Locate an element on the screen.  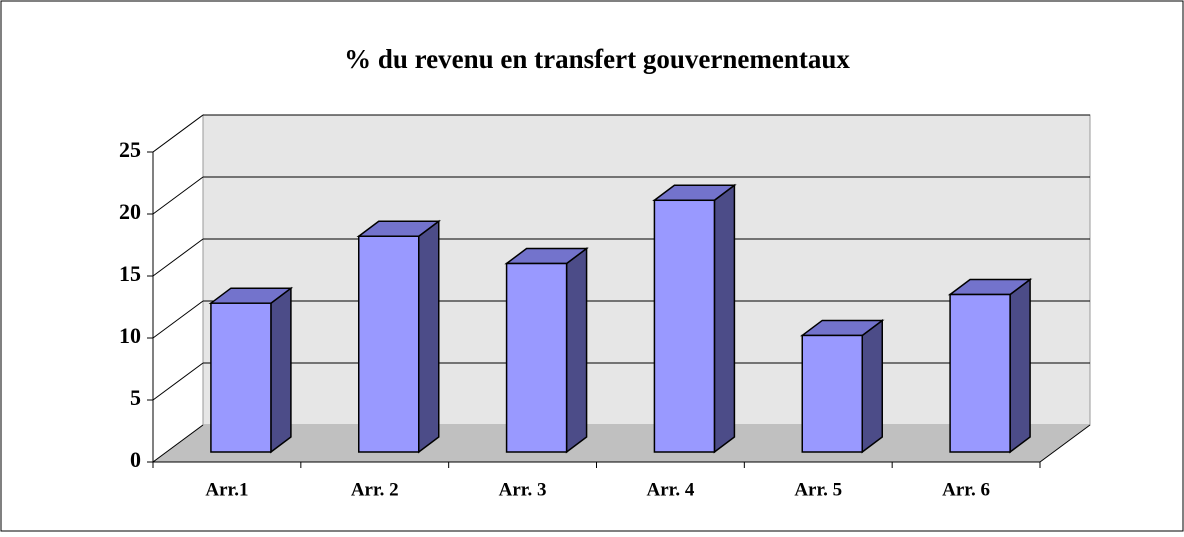
side-wall is located at coordinates (178, 288).